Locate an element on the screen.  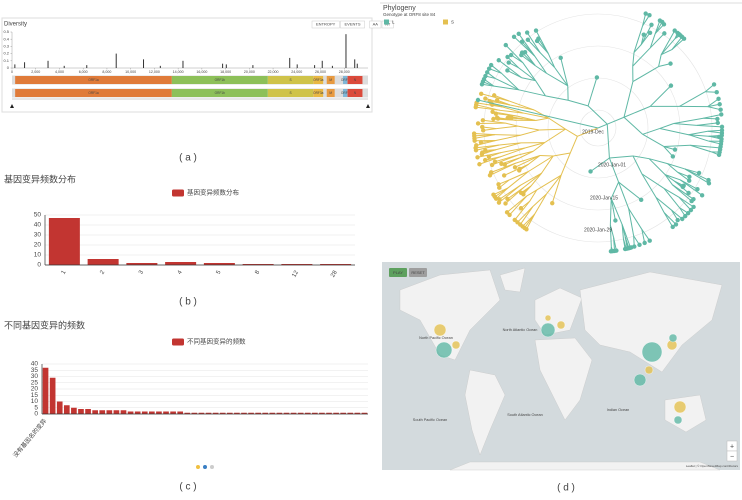
legend-label: L is located at coordinates (393, 21).